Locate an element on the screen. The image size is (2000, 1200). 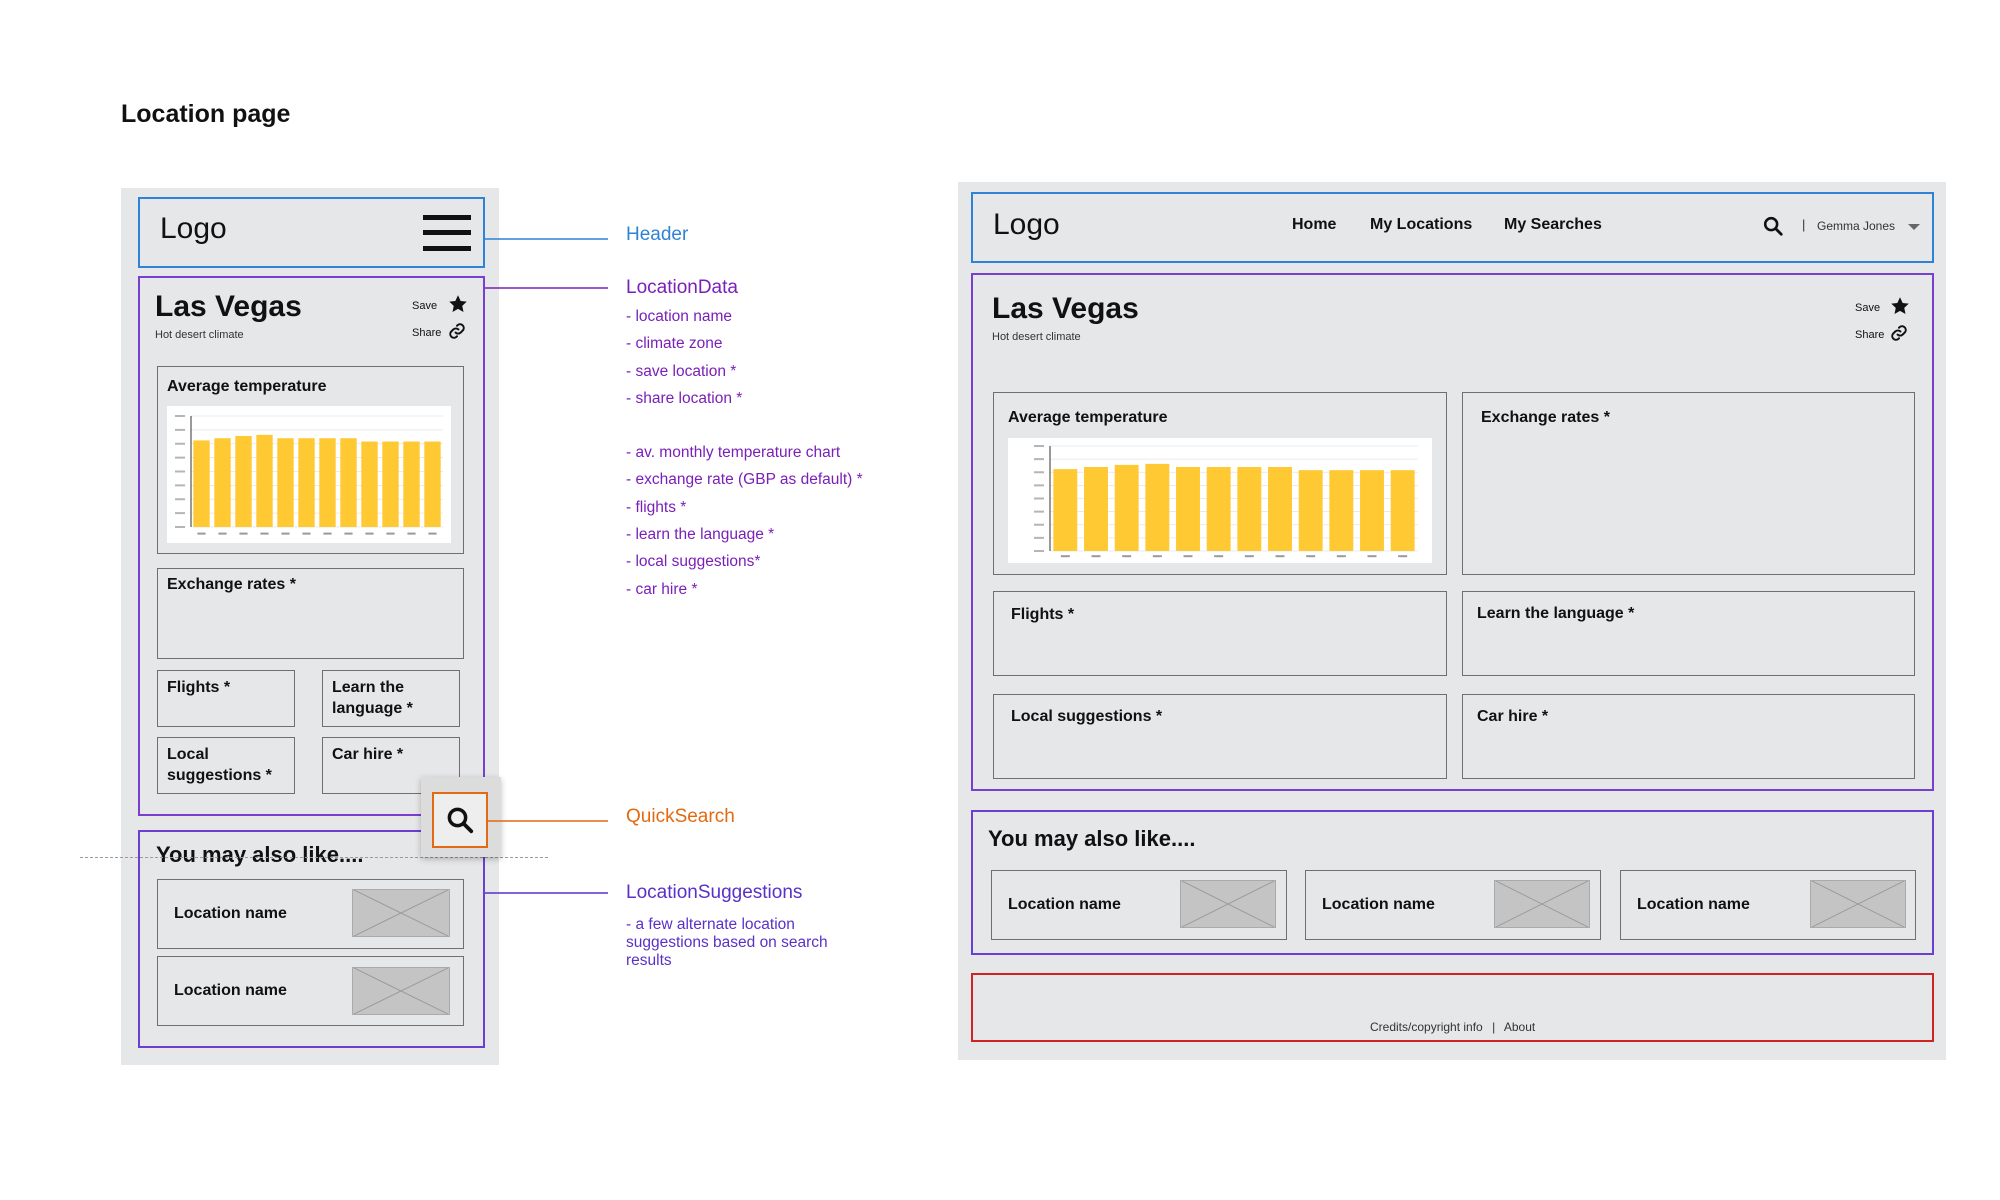
mobile-location-suggestions is located at coordinates (311, 939).